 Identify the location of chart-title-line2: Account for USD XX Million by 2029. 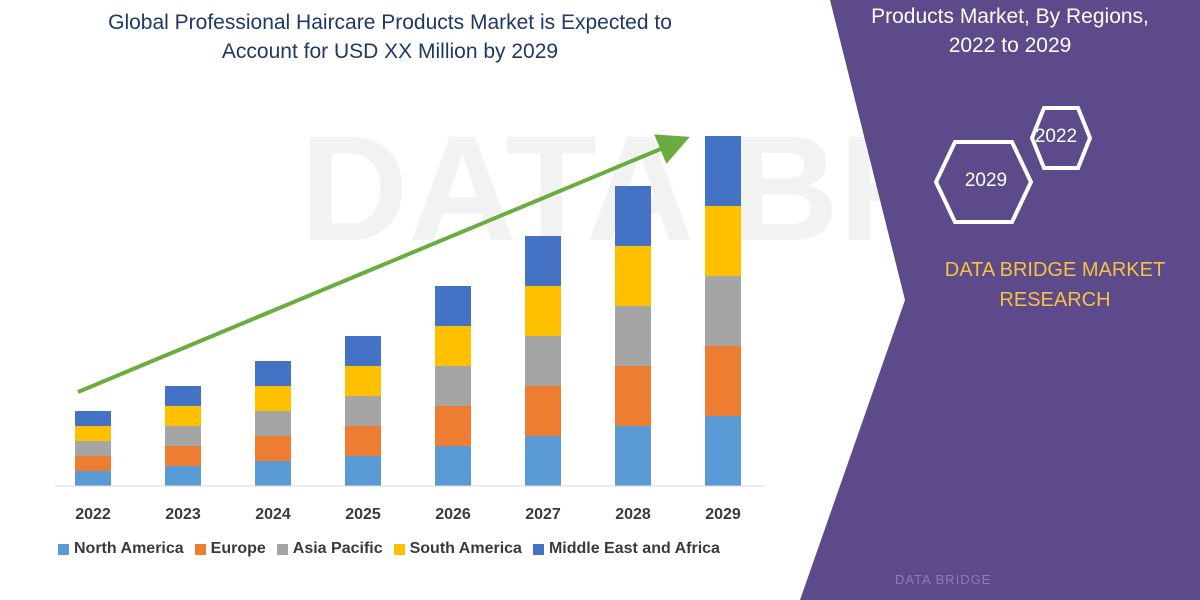
(390, 51).